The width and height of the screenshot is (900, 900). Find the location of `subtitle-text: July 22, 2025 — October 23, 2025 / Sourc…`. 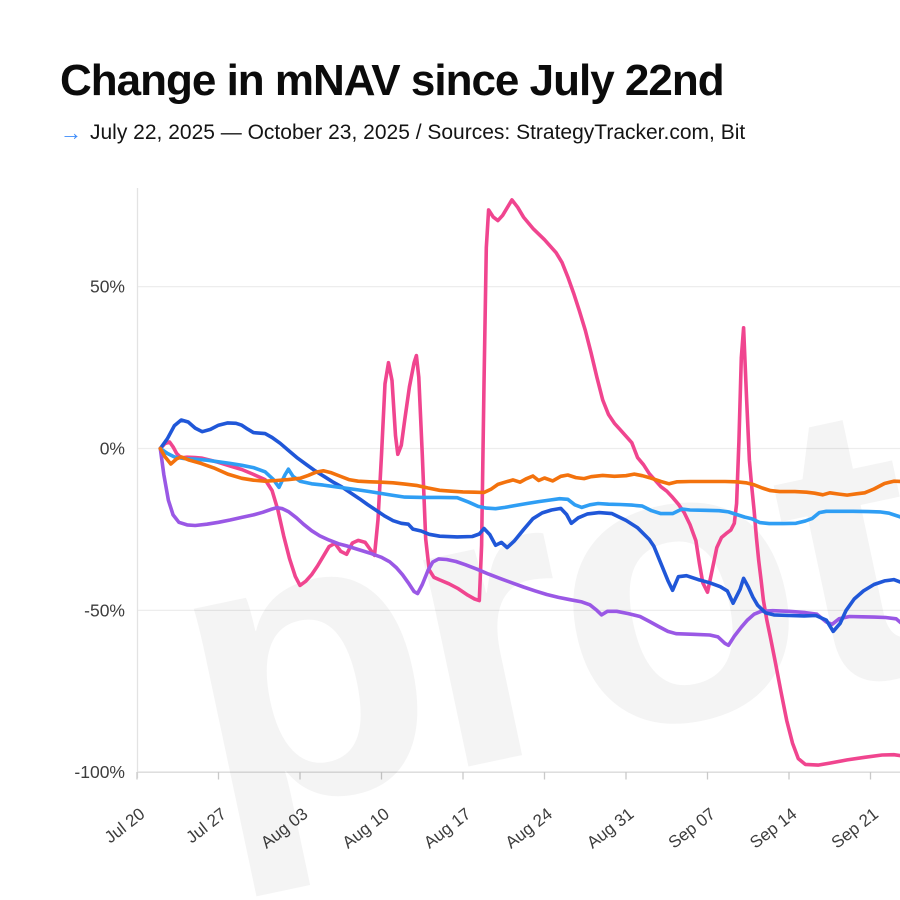

subtitle-text: July 22, 2025 — October 23, 2025 / Sourc… is located at coordinates (418, 132).